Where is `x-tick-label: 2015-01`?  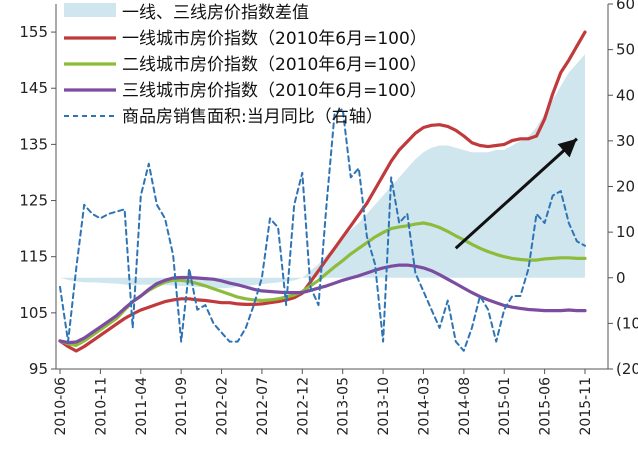
x-tick-label: 2015-01 is located at coordinates (505, 406).